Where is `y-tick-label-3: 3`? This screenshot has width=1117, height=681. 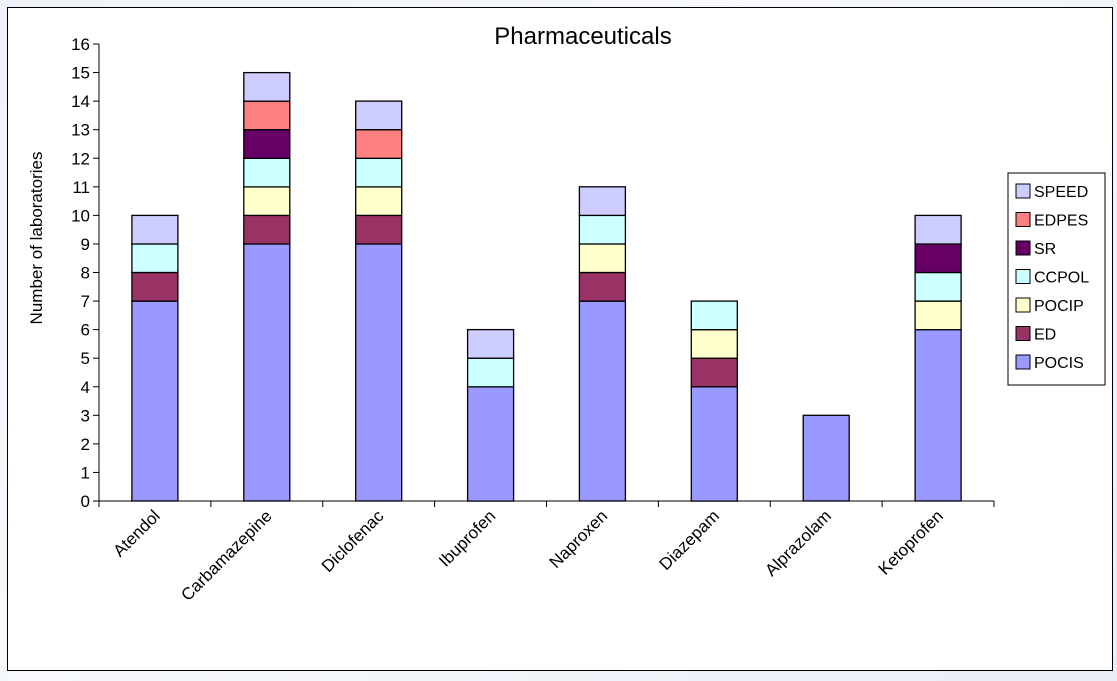 y-tick-label-3: 3 is located at coordinates (85, 415).